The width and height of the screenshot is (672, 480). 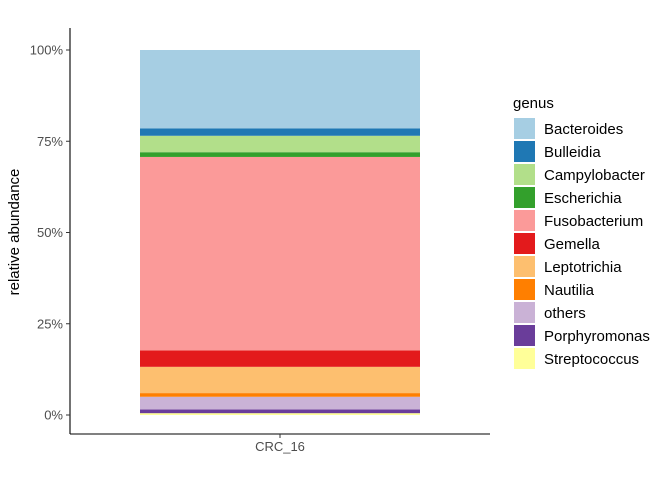 What do you see at coordinates (524, 312) in the screenshot?
I see `legend-swatch-others` at bounding box center [524, 312].